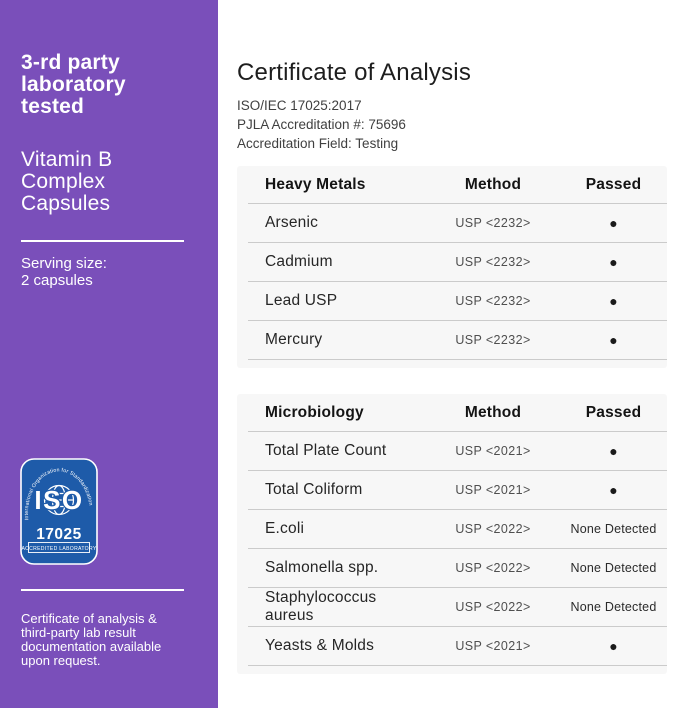  Describe the element at coordinates (299, 105) in the screenshot. I see `meta-line: ISO/IEC 17025:2017` at that location.